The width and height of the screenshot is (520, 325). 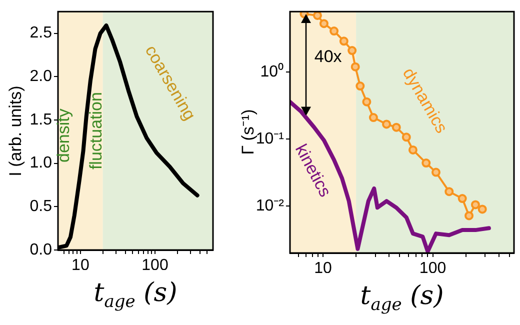 What do you see at coordinates (16, 130) in the screenshot?
I see `y-axis-title: I (arb. units)` at bounding box center [16, 130].